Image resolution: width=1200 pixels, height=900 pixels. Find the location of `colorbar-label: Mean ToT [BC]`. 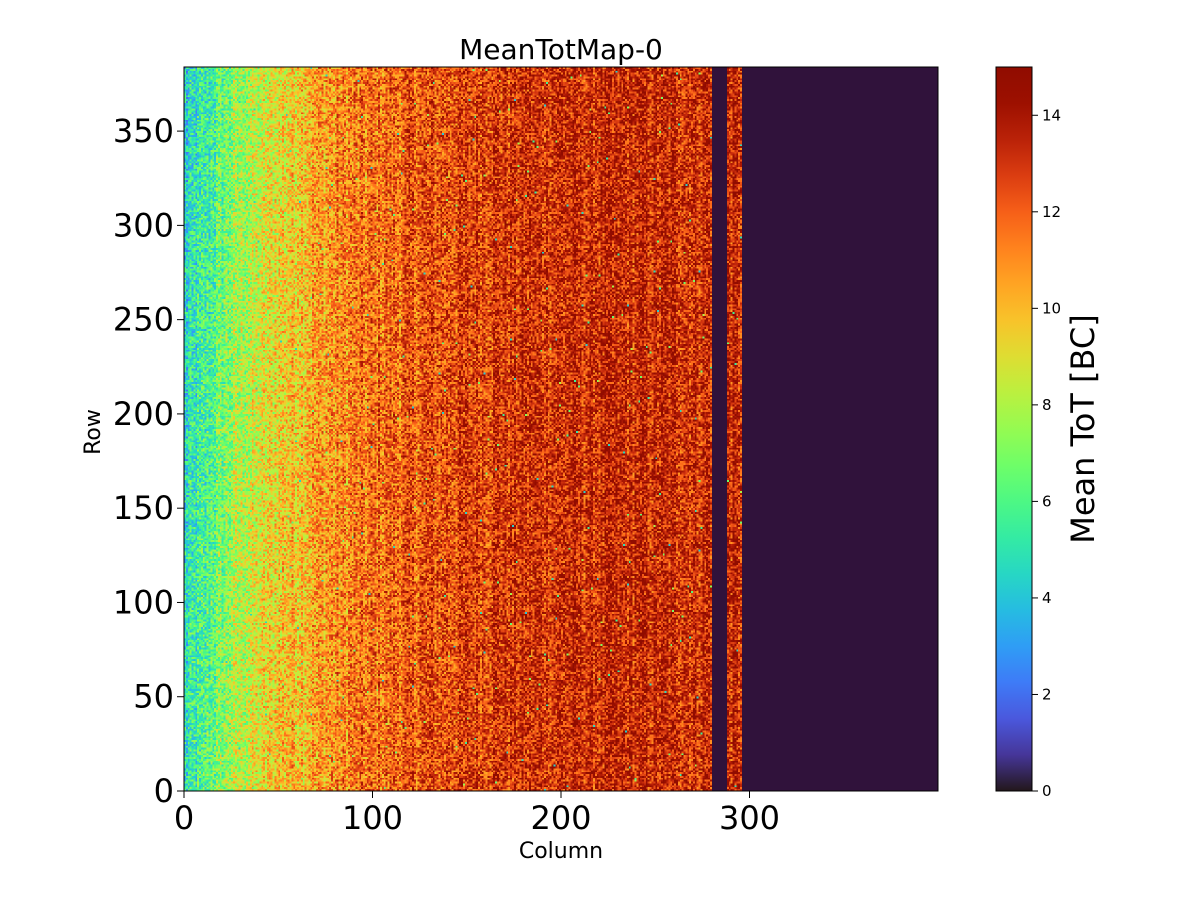

colorbar-label: Mean ToT [BC] is located at coordinates (1083, 428).